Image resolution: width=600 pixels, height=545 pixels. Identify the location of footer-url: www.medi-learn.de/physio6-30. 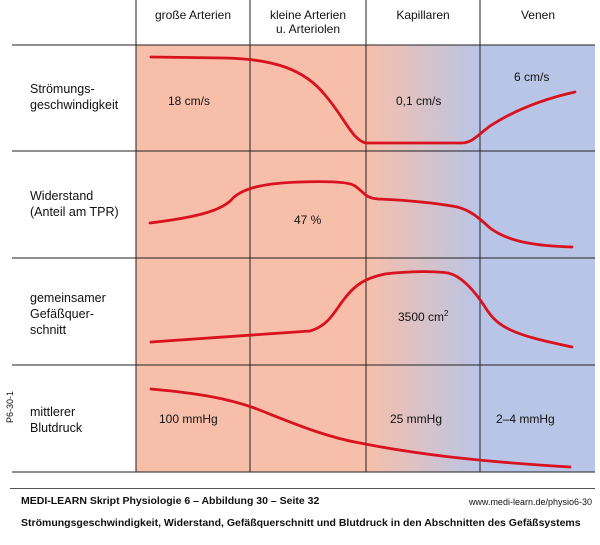
(530, 502).